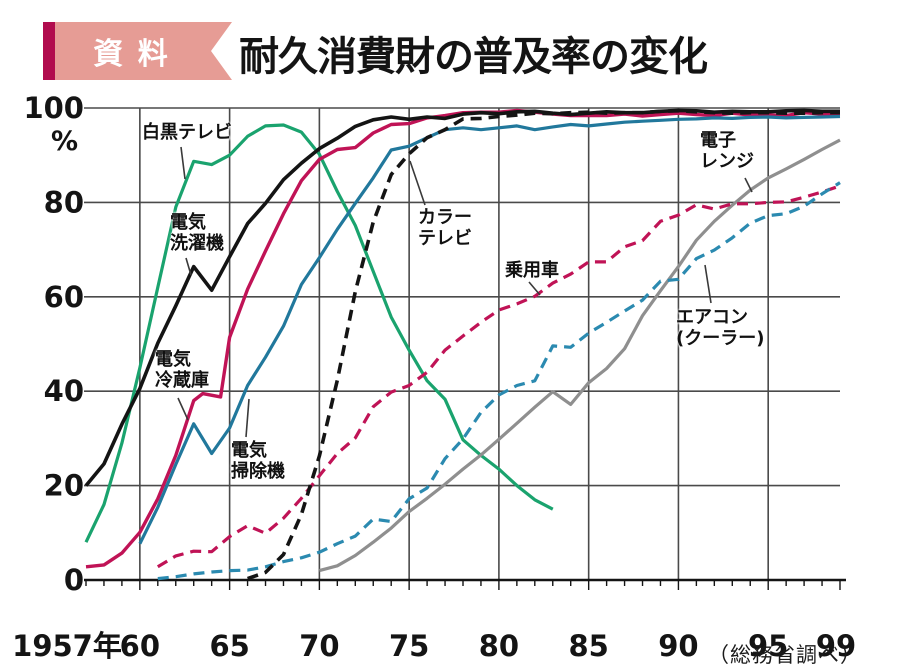 This screenshot has height=672, width=900. I want to click on svg-text: 90, so click(678, 646).